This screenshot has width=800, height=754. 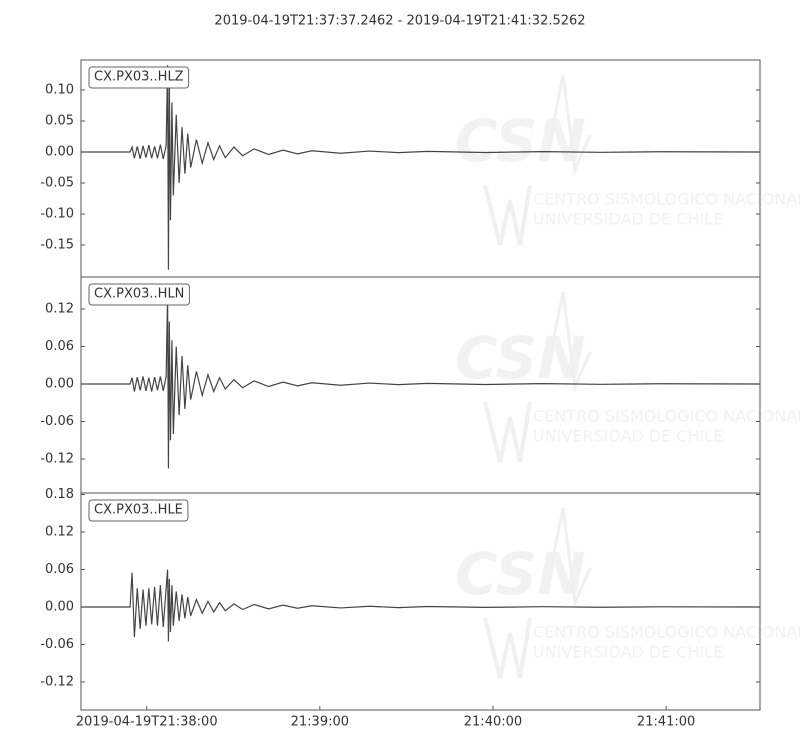 I want to click on trace-label-text: CX.PX03..HLN, so click(x=139, y=294).